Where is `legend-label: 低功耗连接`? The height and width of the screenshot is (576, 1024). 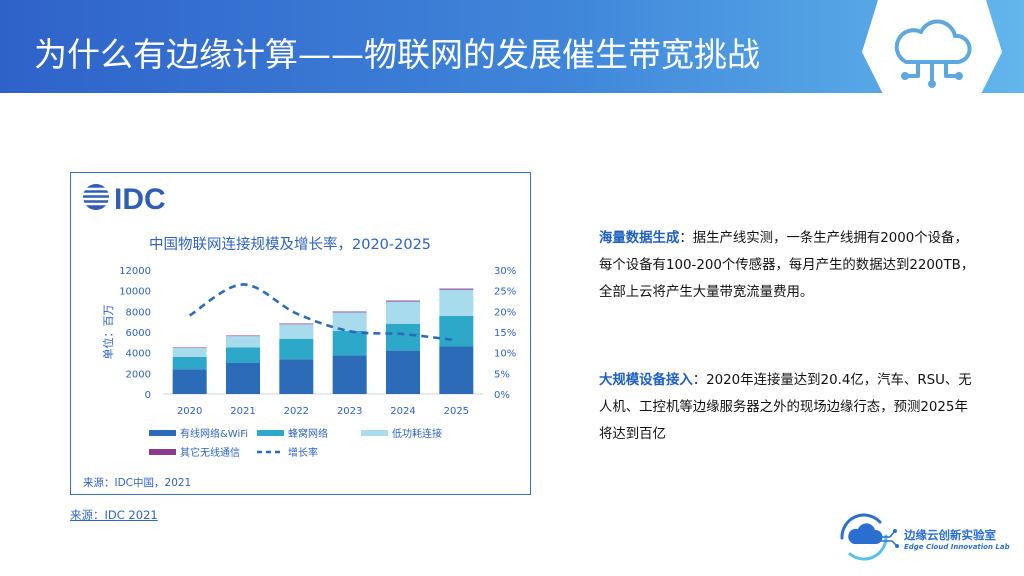 legend-label: 低功耗连接 is located at coordinates (417, 433).